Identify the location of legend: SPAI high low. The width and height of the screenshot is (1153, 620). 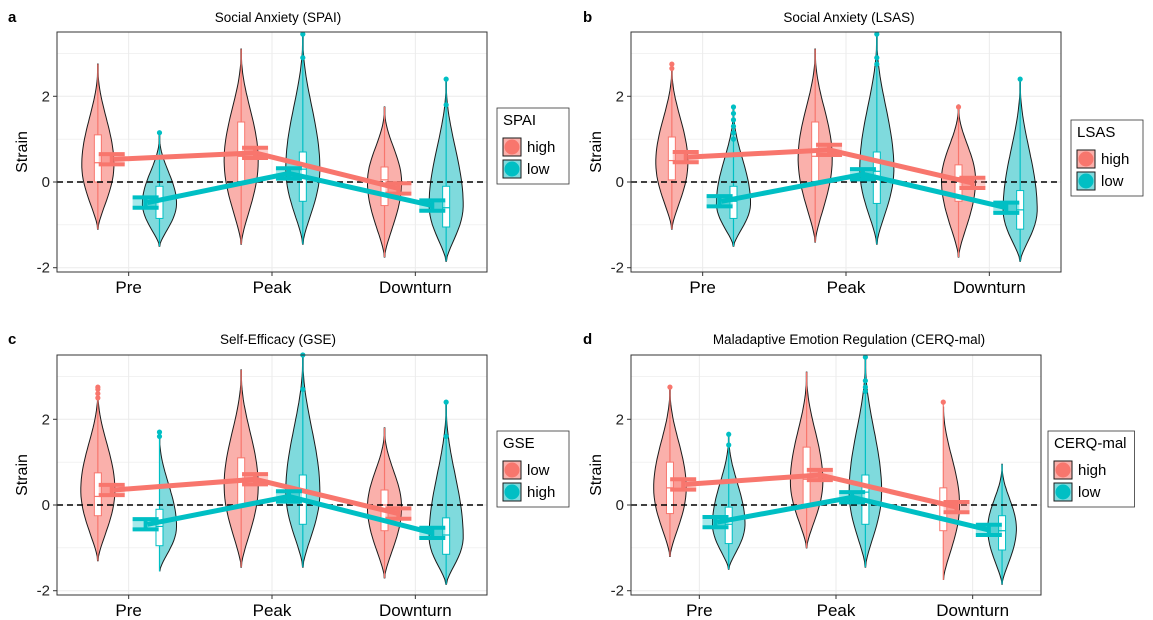
(533, 146).